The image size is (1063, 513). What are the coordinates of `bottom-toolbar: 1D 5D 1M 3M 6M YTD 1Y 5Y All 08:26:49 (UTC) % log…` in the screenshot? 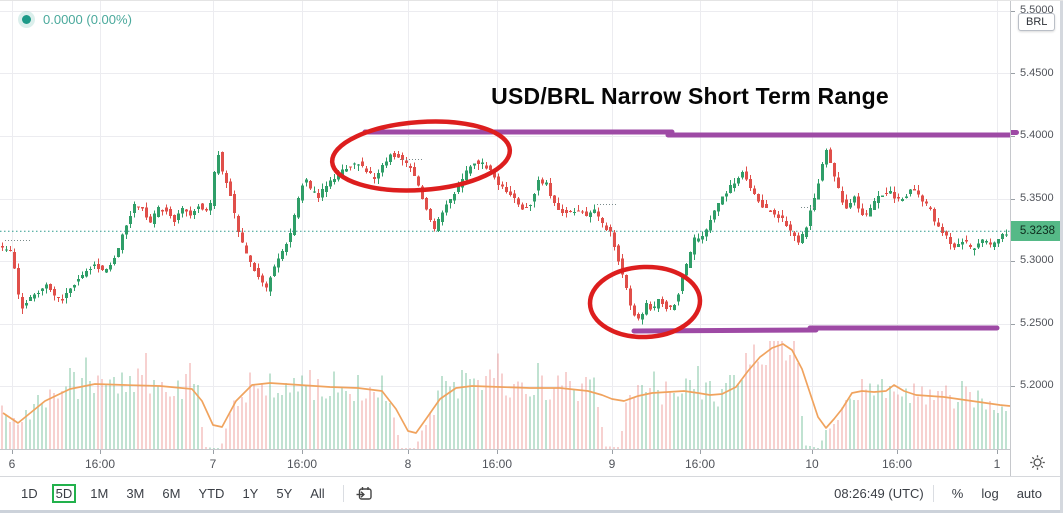 It's located at (531, 493).